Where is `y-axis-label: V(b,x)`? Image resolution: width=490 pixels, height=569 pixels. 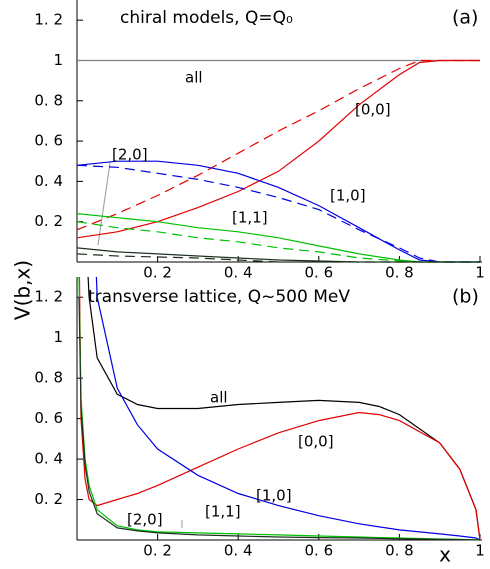
y-axis-label: V(b,x) is located at coordinates (23, 290).